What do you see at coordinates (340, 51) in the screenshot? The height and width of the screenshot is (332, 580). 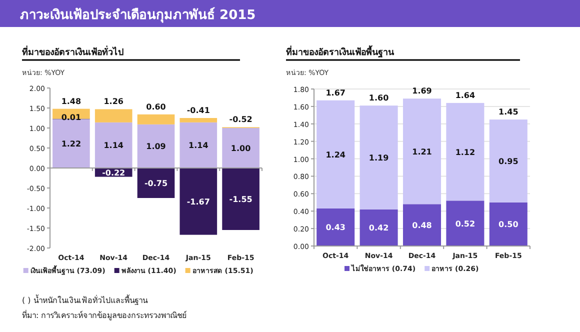 I see `chart-subtitle: ที่มาของอัตราเงินเฟ้อพื้นฐาน` at bounding box center [340, 51].